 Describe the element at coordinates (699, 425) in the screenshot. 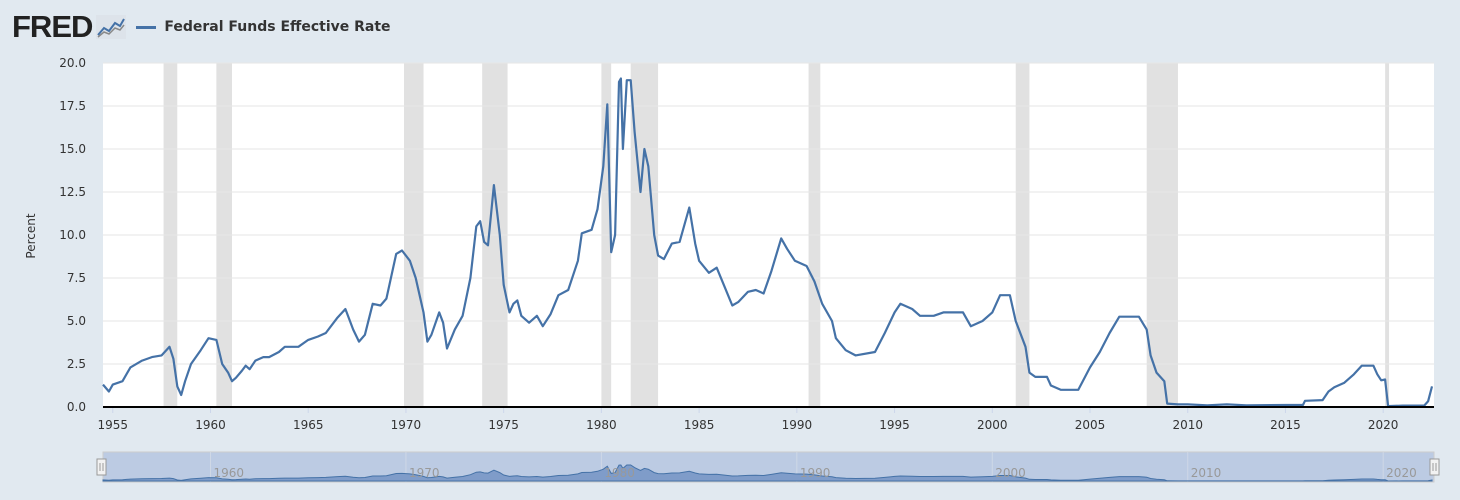

I see `x-tick-label: 1985` at that location.